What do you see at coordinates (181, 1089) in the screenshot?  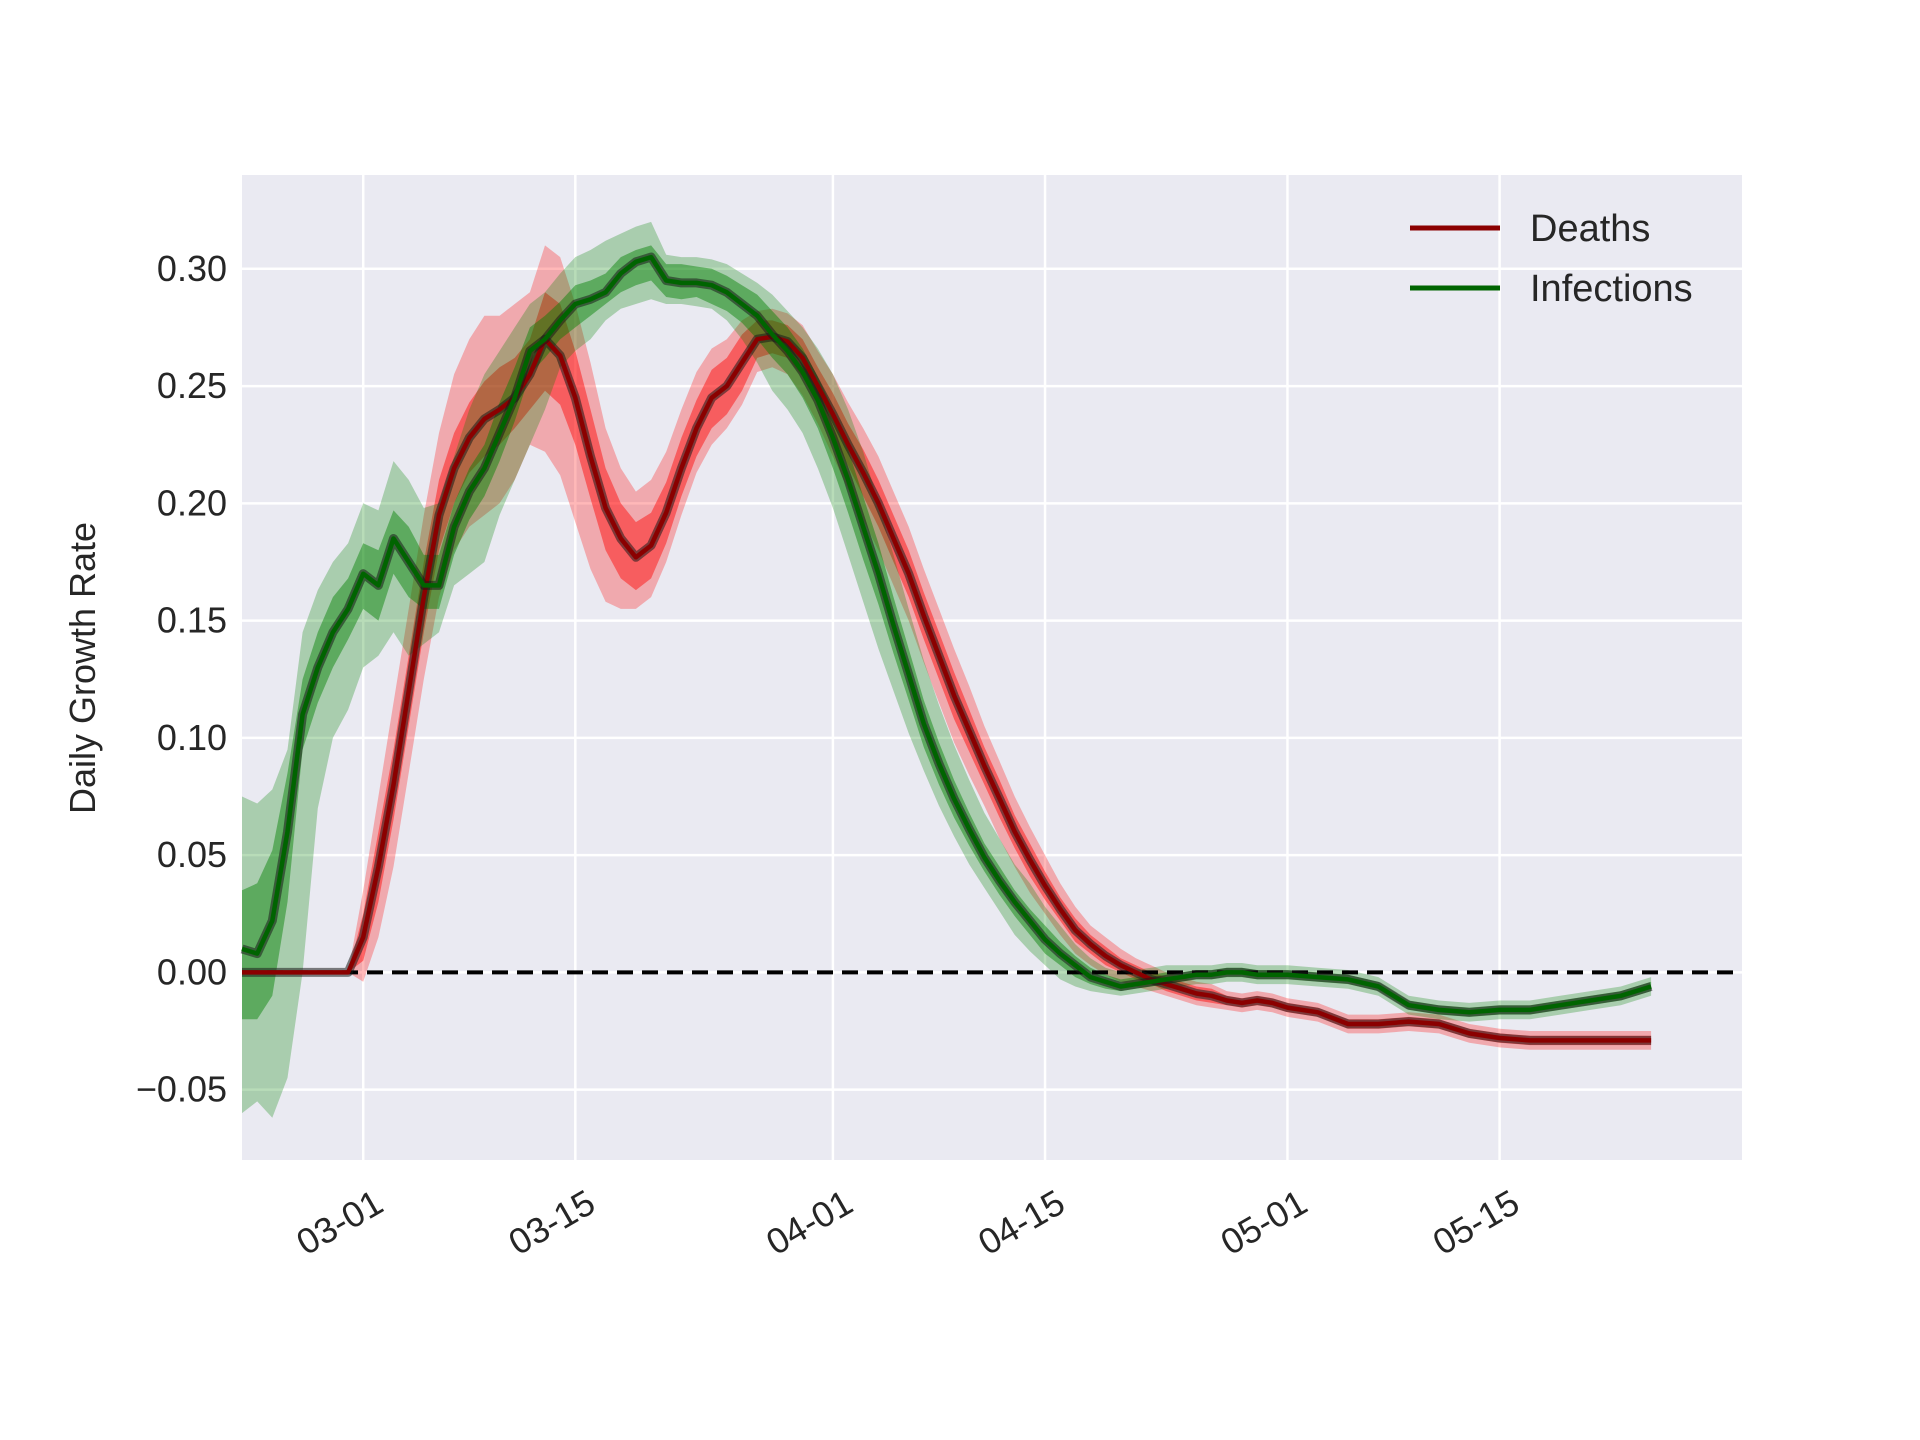 I see `y-tick-label: −0.05` at bounding box center [181, 1089].